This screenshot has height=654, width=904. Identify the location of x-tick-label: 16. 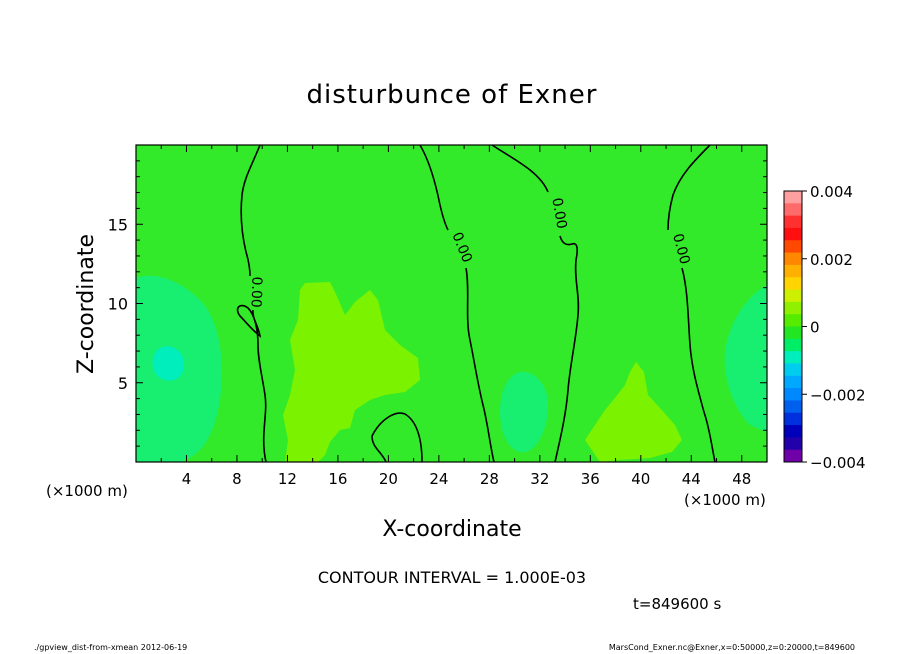
(337, 479).